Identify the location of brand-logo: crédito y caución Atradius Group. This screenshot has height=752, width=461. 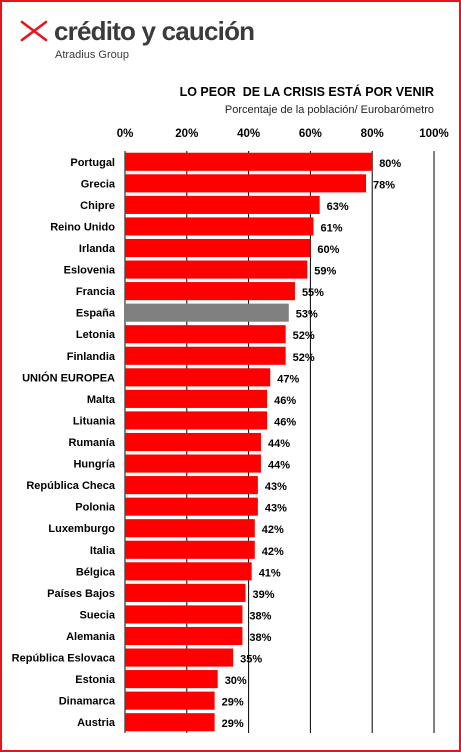
(150, 41).